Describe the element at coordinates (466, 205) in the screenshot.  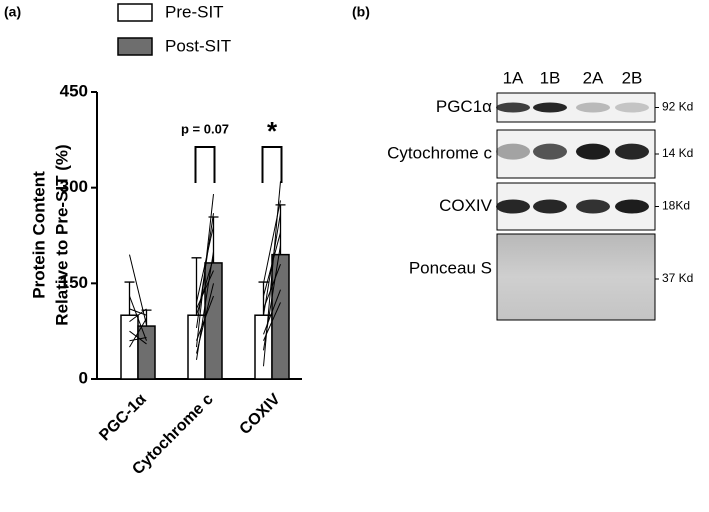
I see `row-label: COXIV` at that location.